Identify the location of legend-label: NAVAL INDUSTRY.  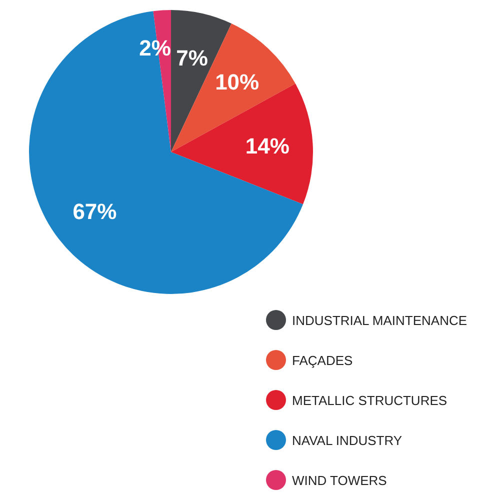
(347, 440).